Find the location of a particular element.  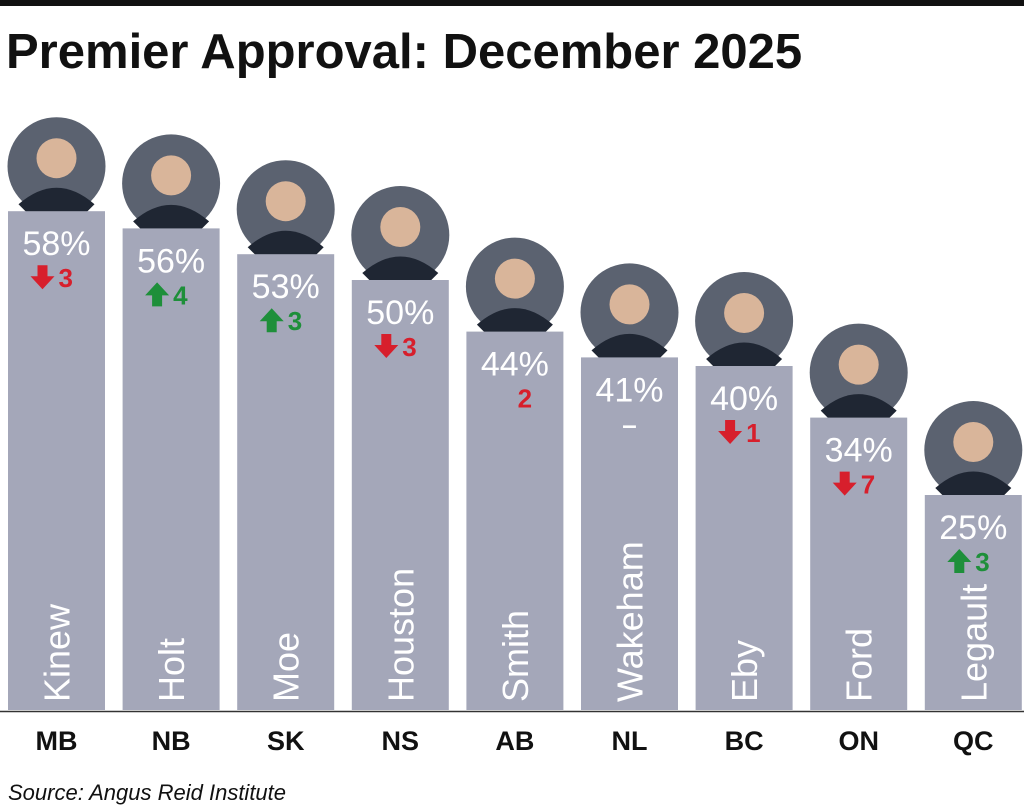

bar-group-nl: 41%– Wakeham NL is located at coordinates (629, 509).